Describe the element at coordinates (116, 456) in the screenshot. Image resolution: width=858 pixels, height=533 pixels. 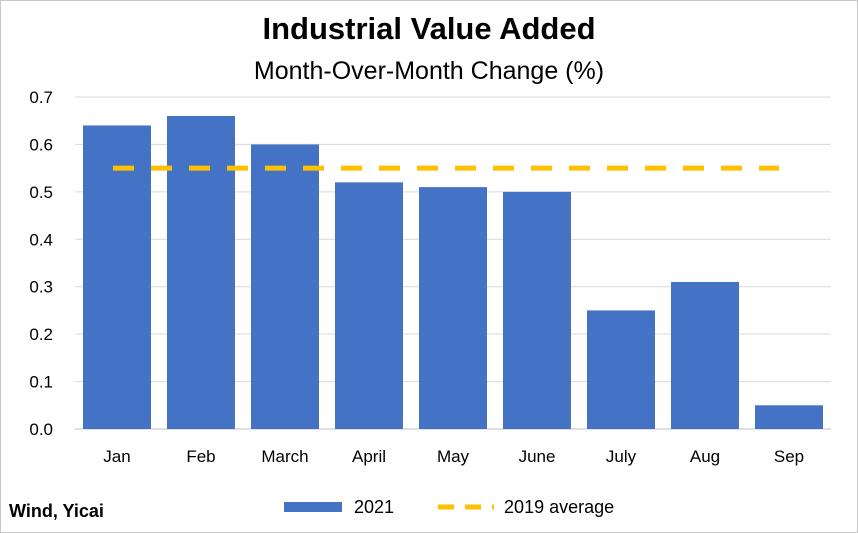
I see `x-tick-label: Jan` at that location.